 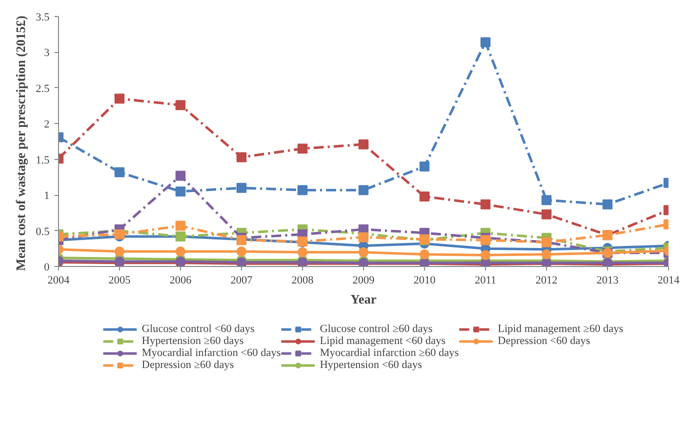 What do you see at coordinates (544, 341) in the screenshot?
I see `legend-label: Depression <60 days` at bounding box center [544, 341].